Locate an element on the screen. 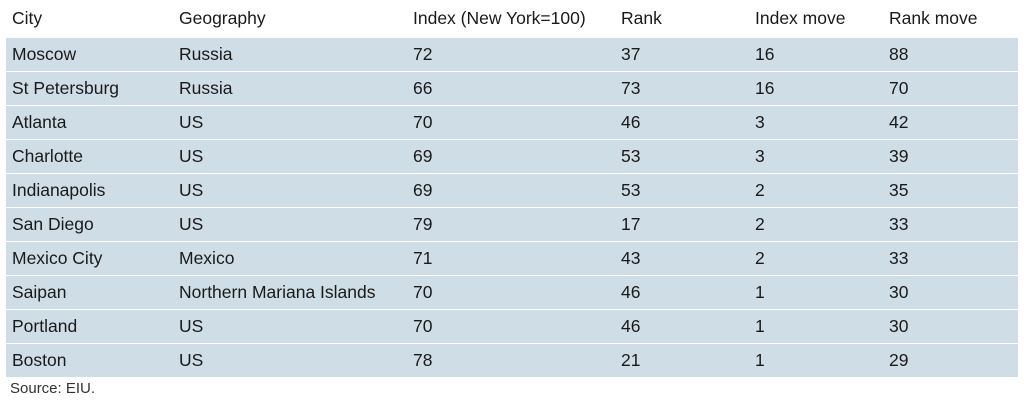 This screenshot has width=1024, height=407. cell-index: 72 is located at coordinates (511, 54).